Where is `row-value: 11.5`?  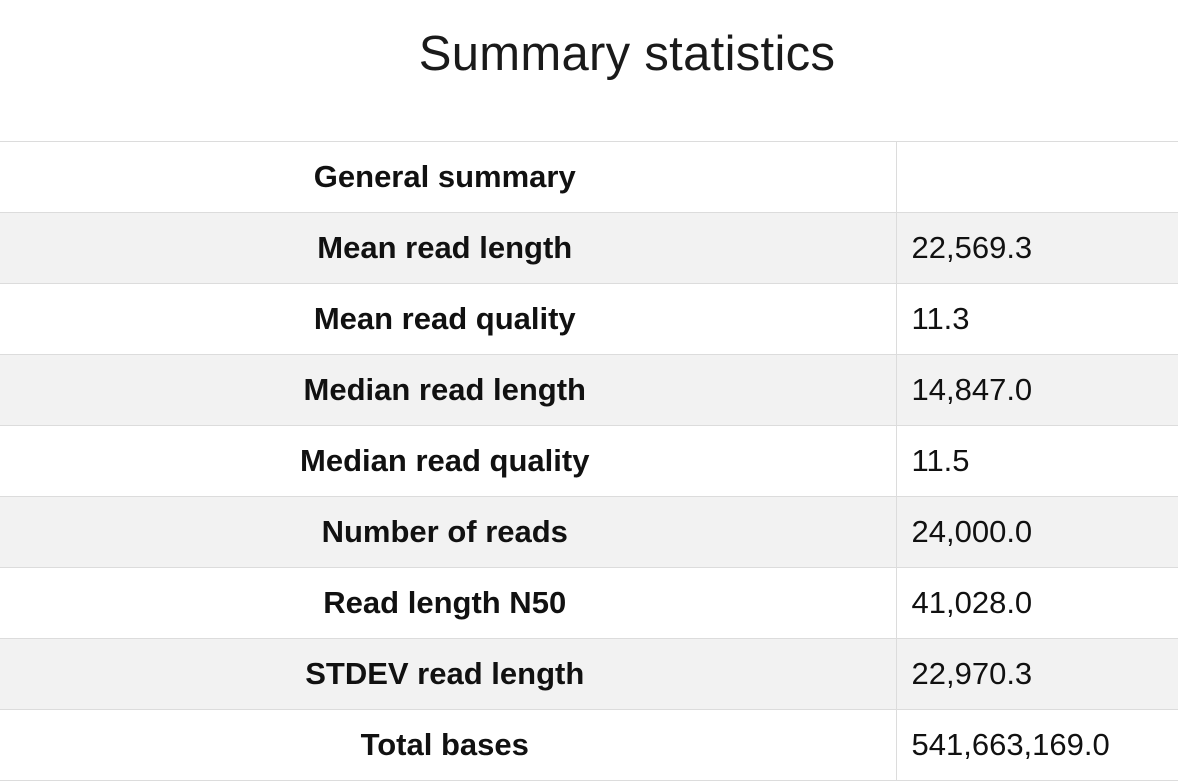
row-value: 11.5 is located at coordinates (1036, 461).